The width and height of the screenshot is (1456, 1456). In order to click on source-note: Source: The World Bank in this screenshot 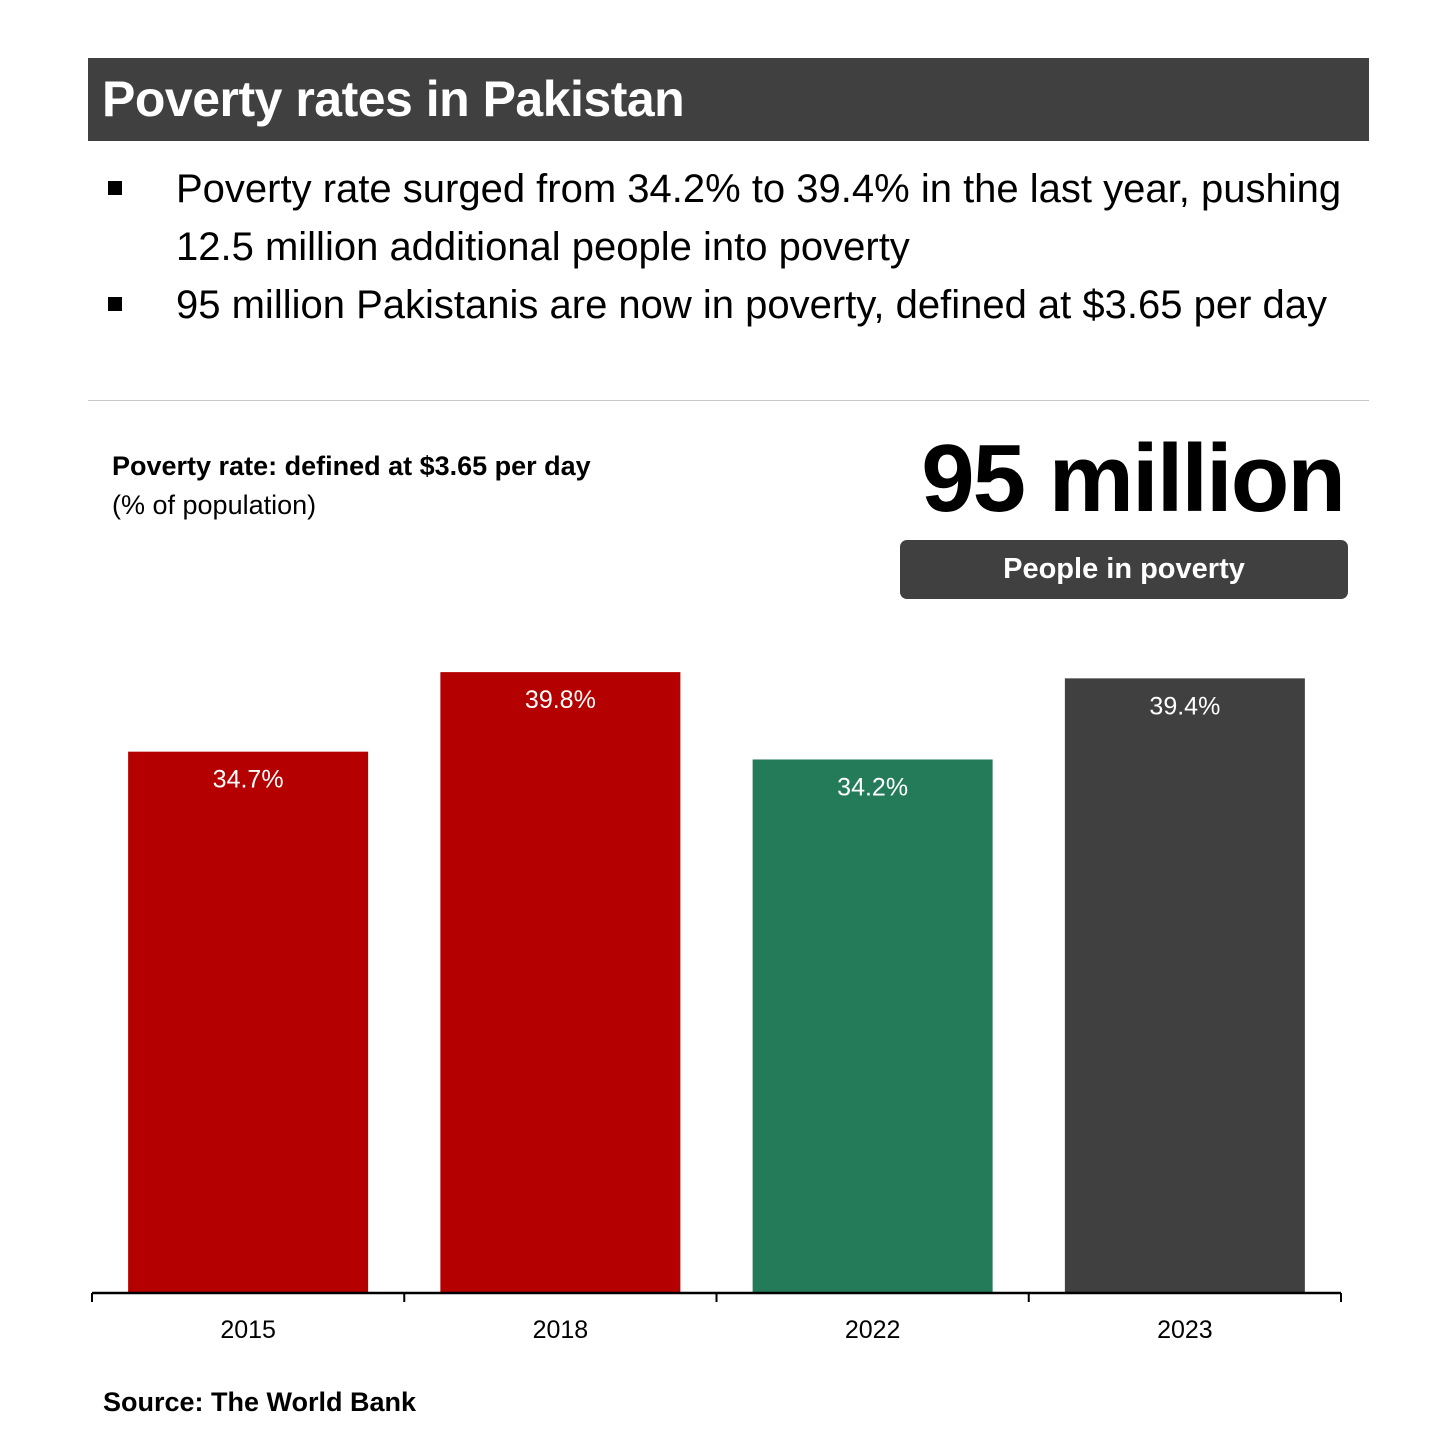, I will do `click(260, 1402)`.